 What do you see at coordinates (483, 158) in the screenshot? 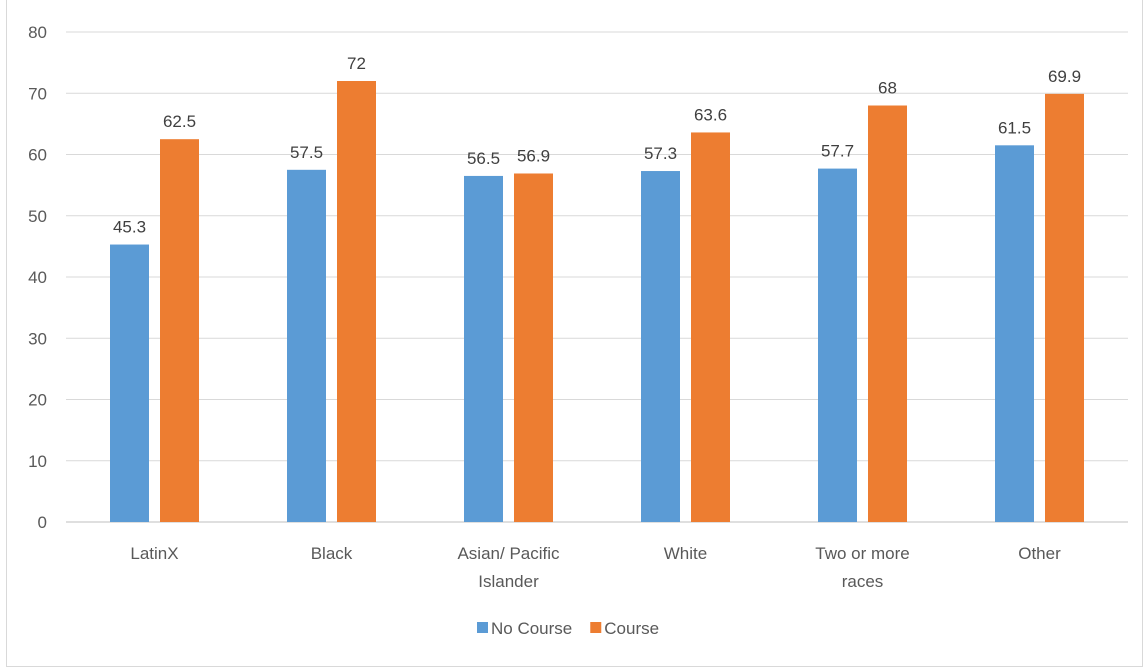
I see `data-label: 56.5` at bounding box center [483, 158].